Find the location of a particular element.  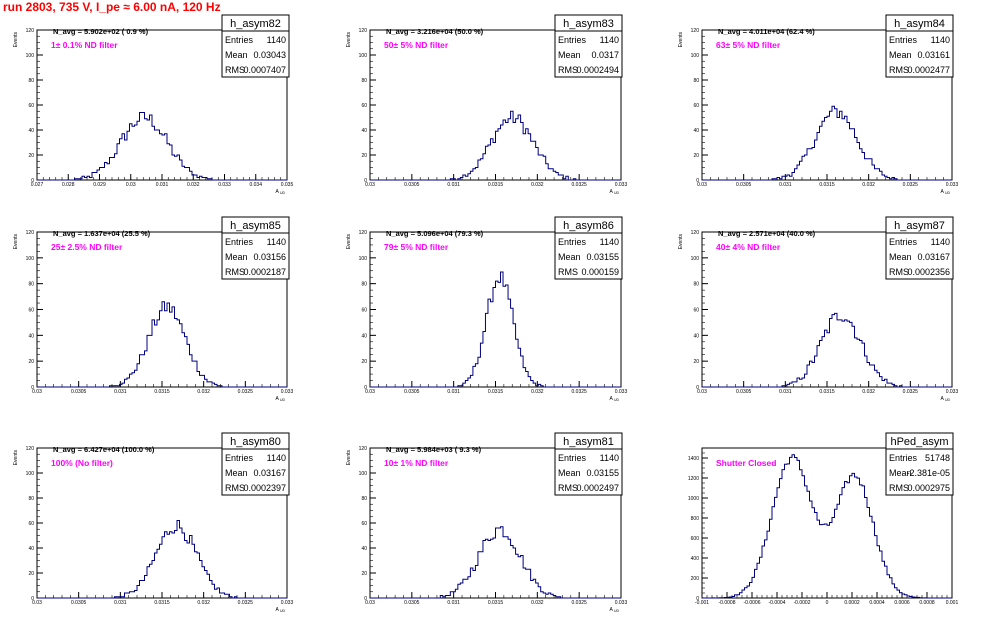

filter-label: 1± 0.1% ND filter is located at coordinates (84, 45).